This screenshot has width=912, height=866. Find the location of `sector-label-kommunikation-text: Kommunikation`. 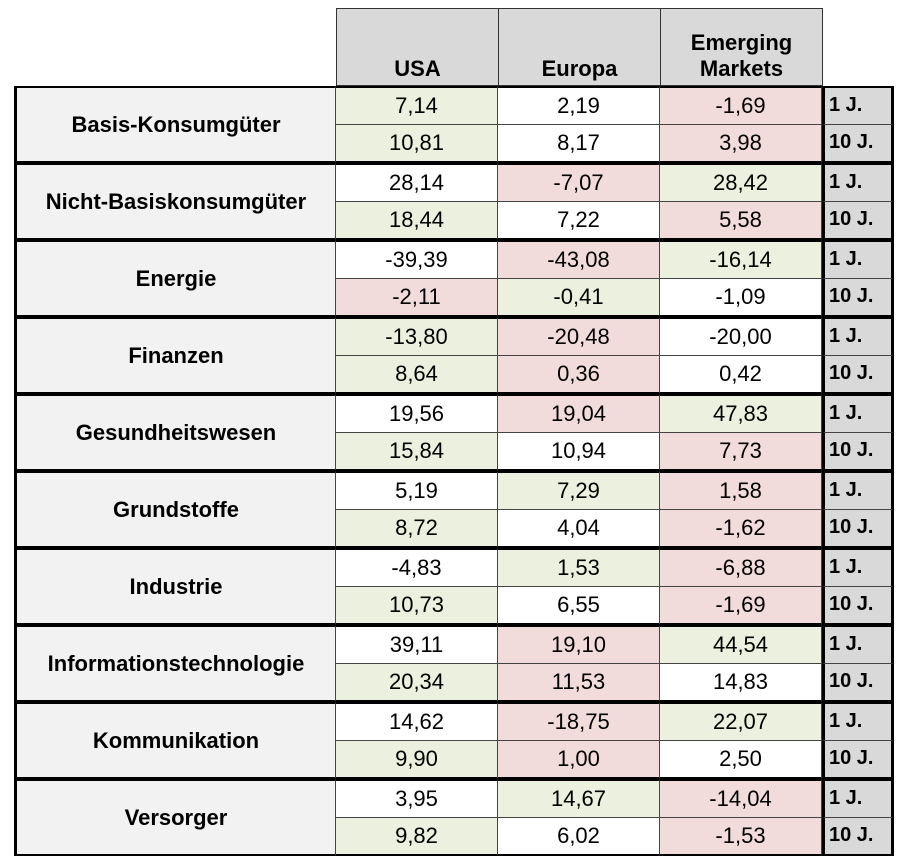

sector-label-kommunikation-text: Kommunikation is located at coordinates (176, 740).